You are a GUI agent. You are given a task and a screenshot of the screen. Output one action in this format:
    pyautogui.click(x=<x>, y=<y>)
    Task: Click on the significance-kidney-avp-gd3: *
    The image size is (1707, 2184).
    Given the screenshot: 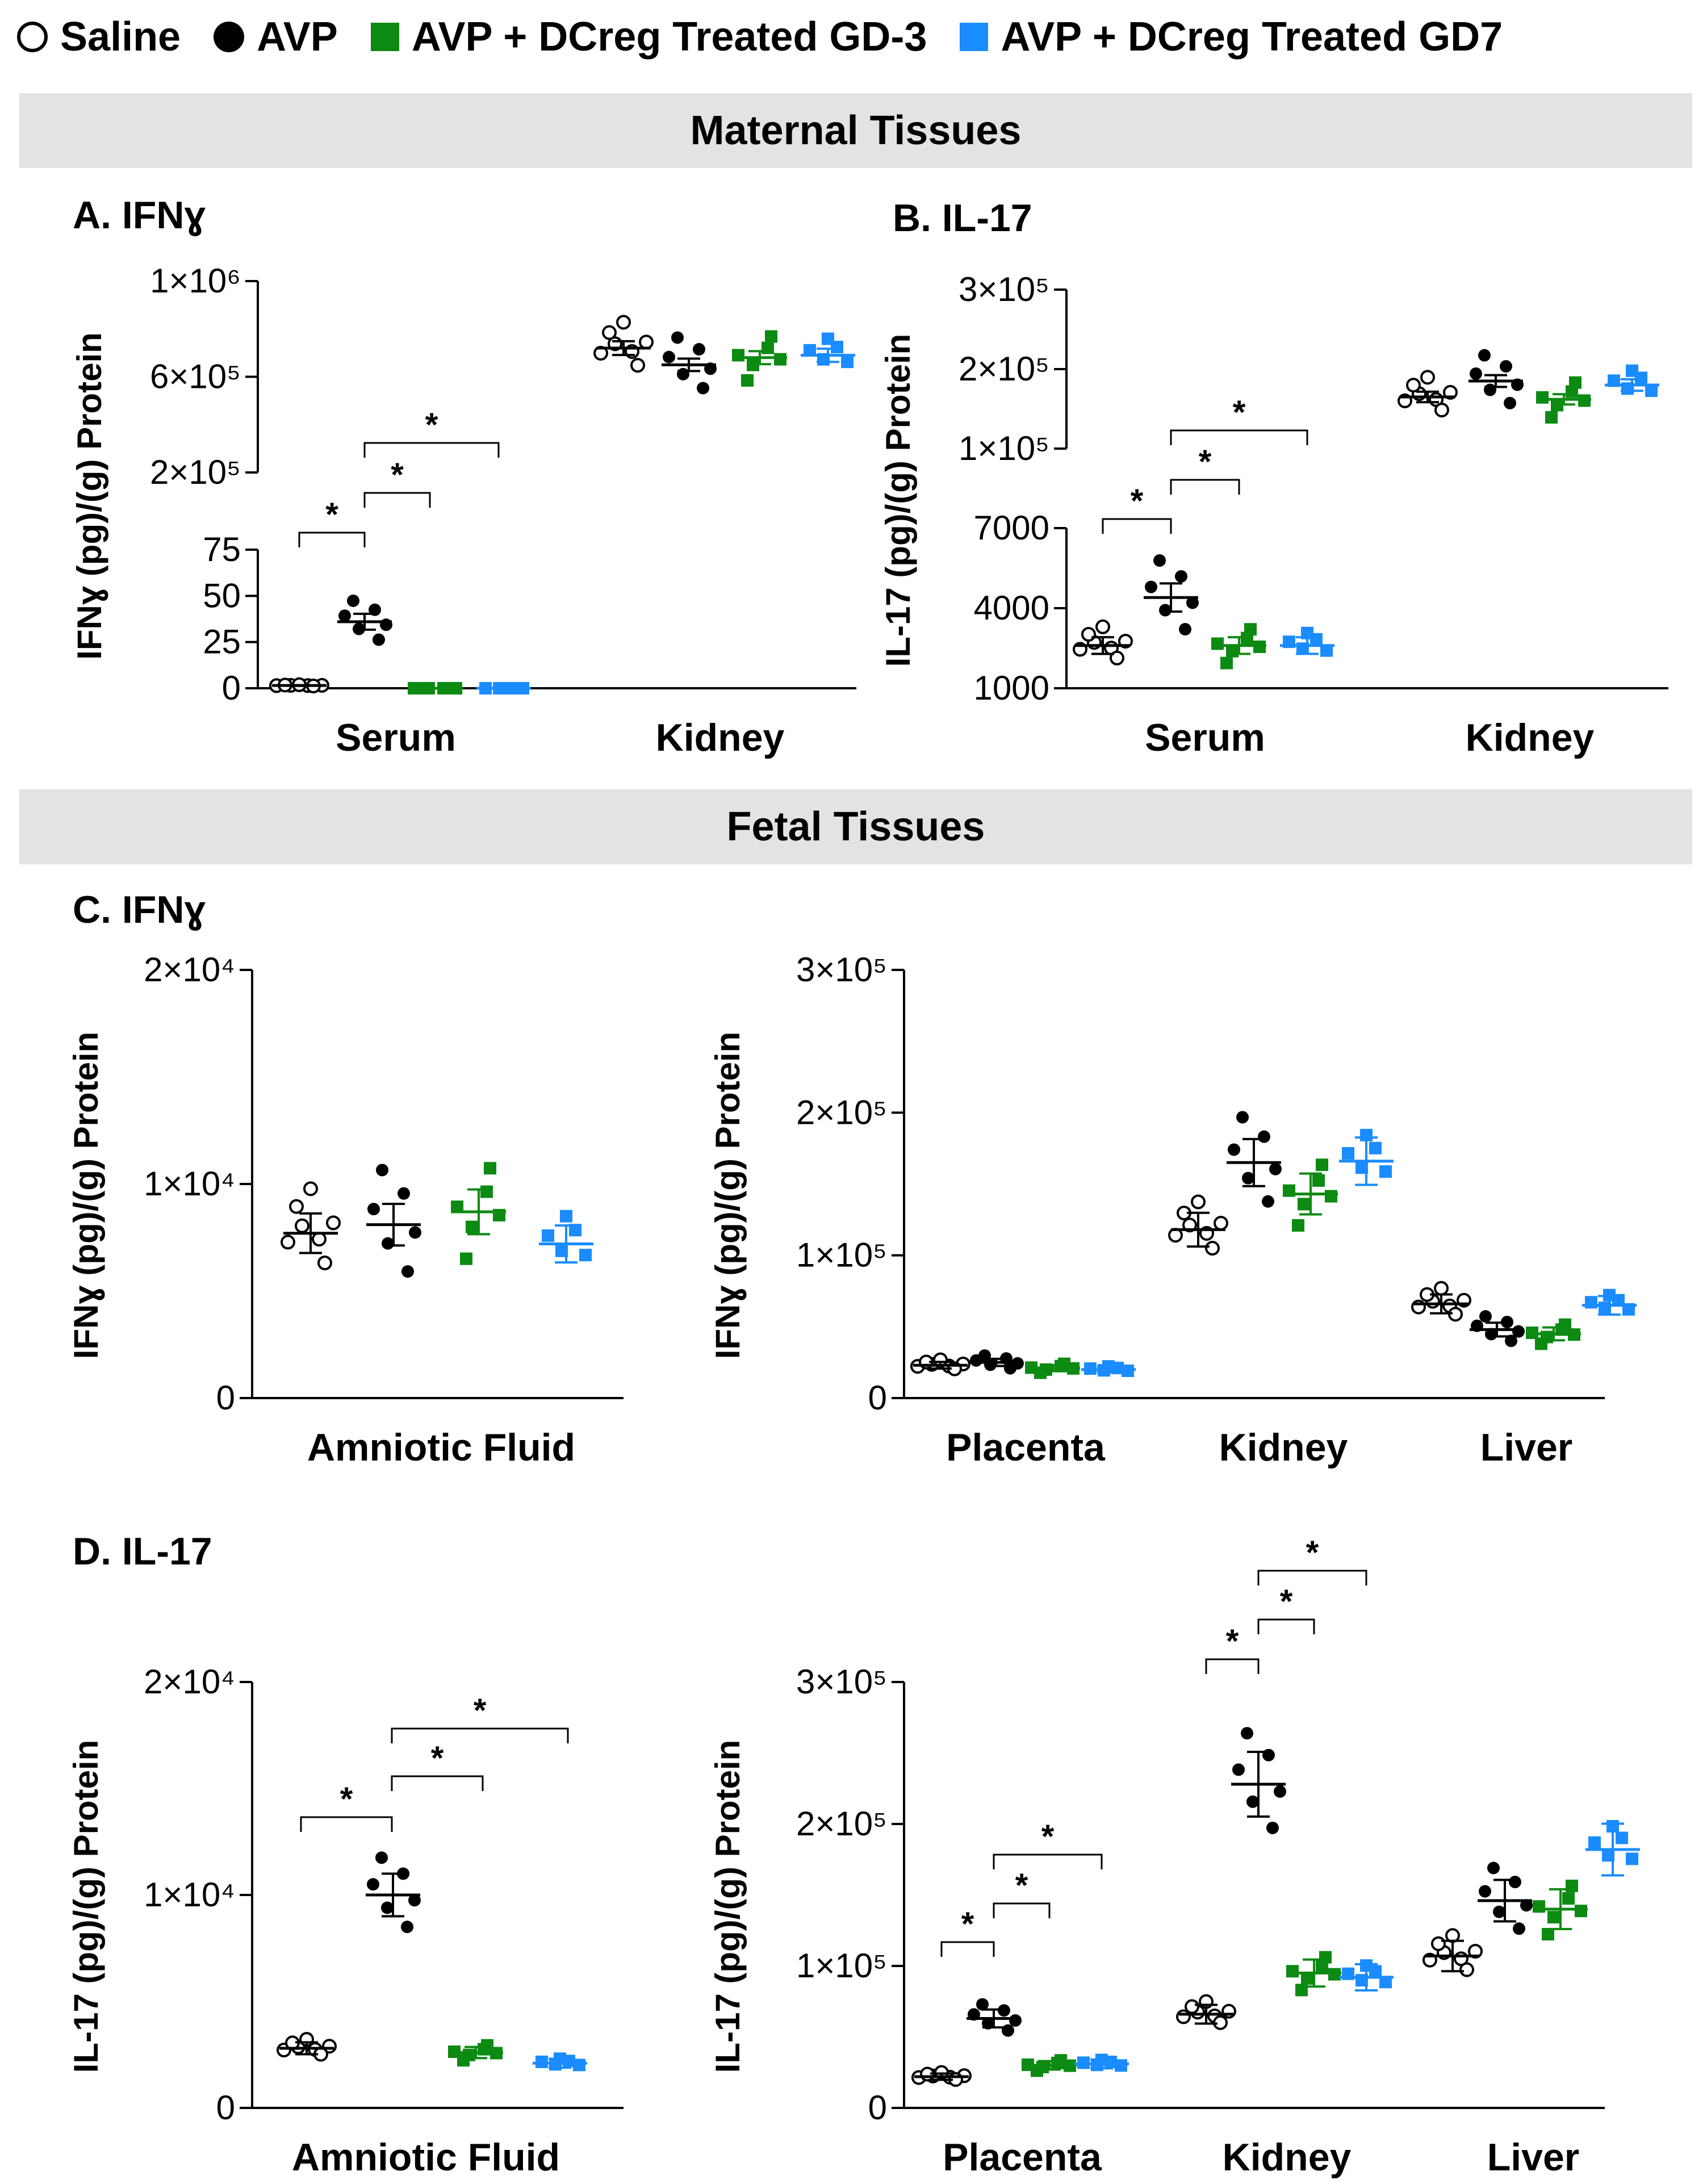 What is the action you would take?
    pyautogui.click(x=1286, y=1608)
    